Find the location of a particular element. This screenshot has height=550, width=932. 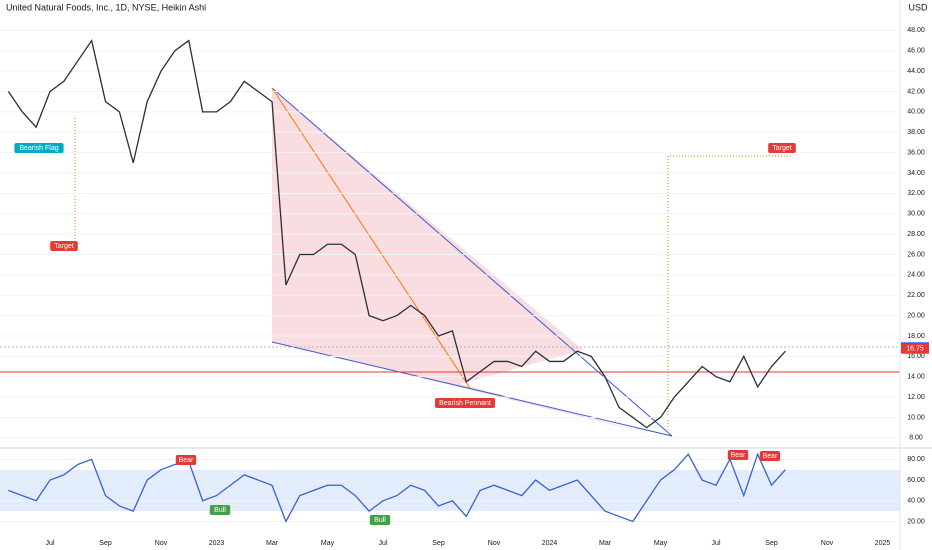

y-tick-label: 24.00 is located at coordinates (916, 275).